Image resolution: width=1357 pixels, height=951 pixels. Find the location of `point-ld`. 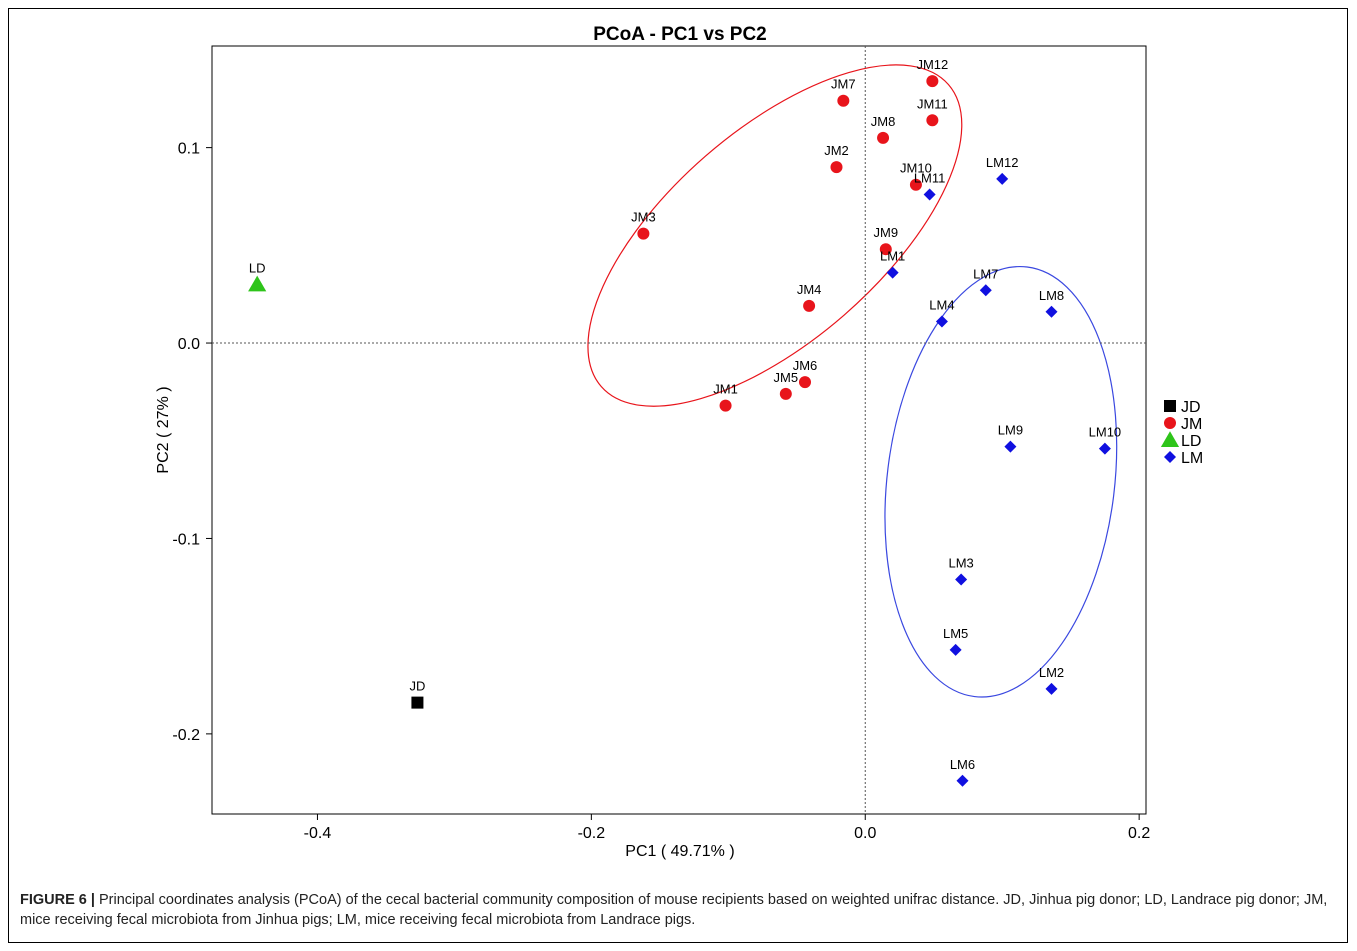

point-ld is located at coordinates (257, 283).